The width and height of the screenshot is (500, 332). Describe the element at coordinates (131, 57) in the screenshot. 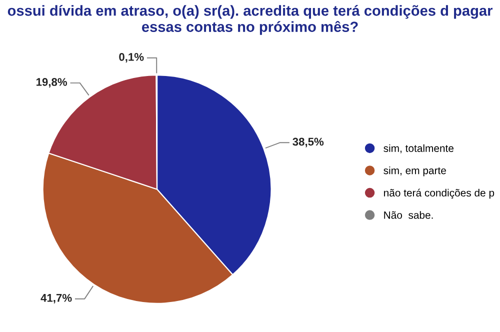

I see `data-label: 0,1%` at that location.